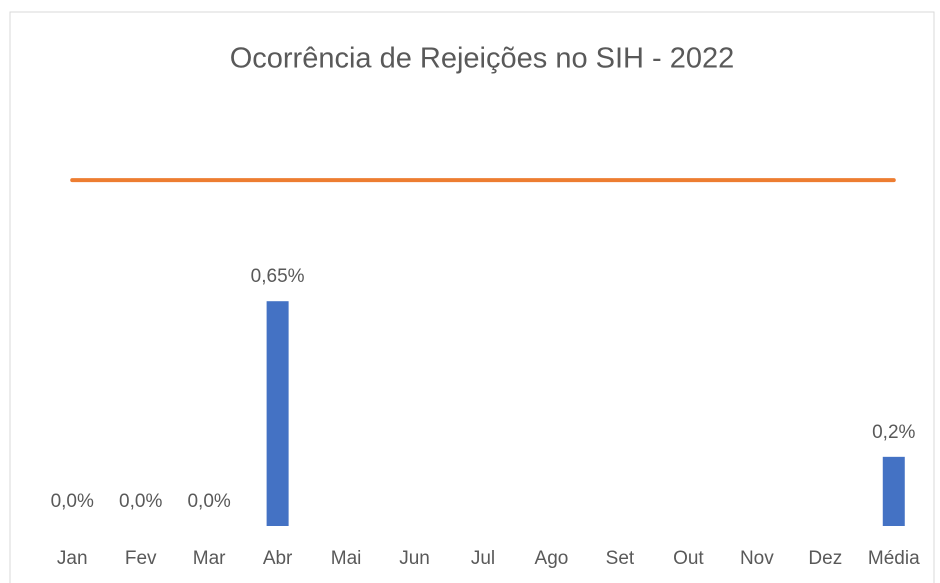  I want to click on x-tick-label: Nov, so click(757, 558).